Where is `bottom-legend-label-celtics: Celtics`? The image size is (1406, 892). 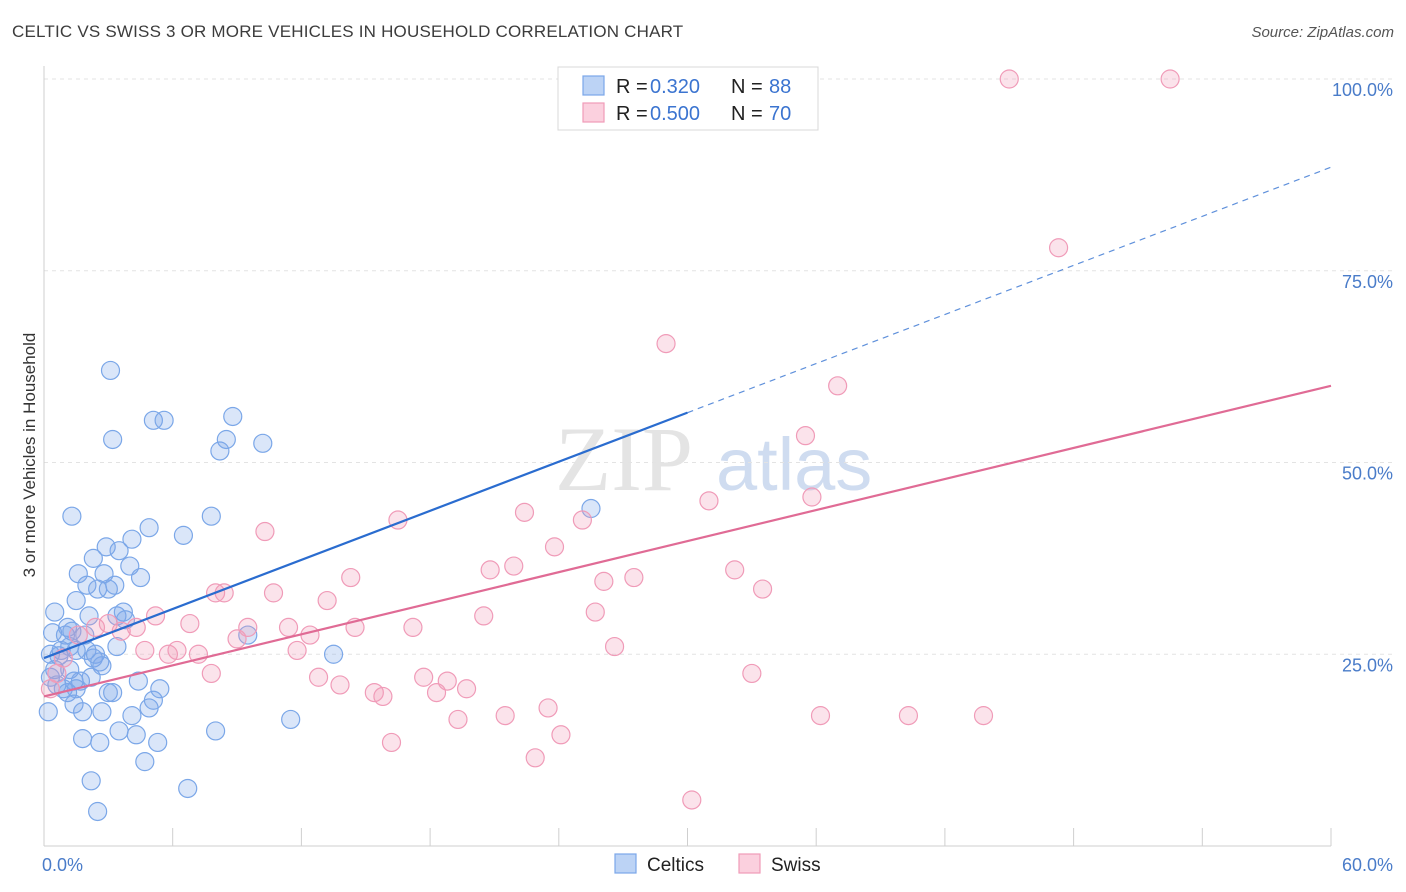 bottom-legend-label-celtics: Celtics is located at coordinates (675, 865).